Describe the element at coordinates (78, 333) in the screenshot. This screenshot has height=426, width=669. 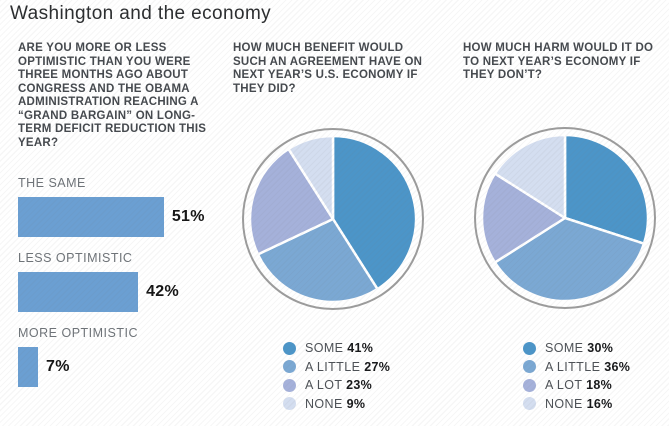
I see `bar-category-label: MORE OPTIMISTIC` at that location.